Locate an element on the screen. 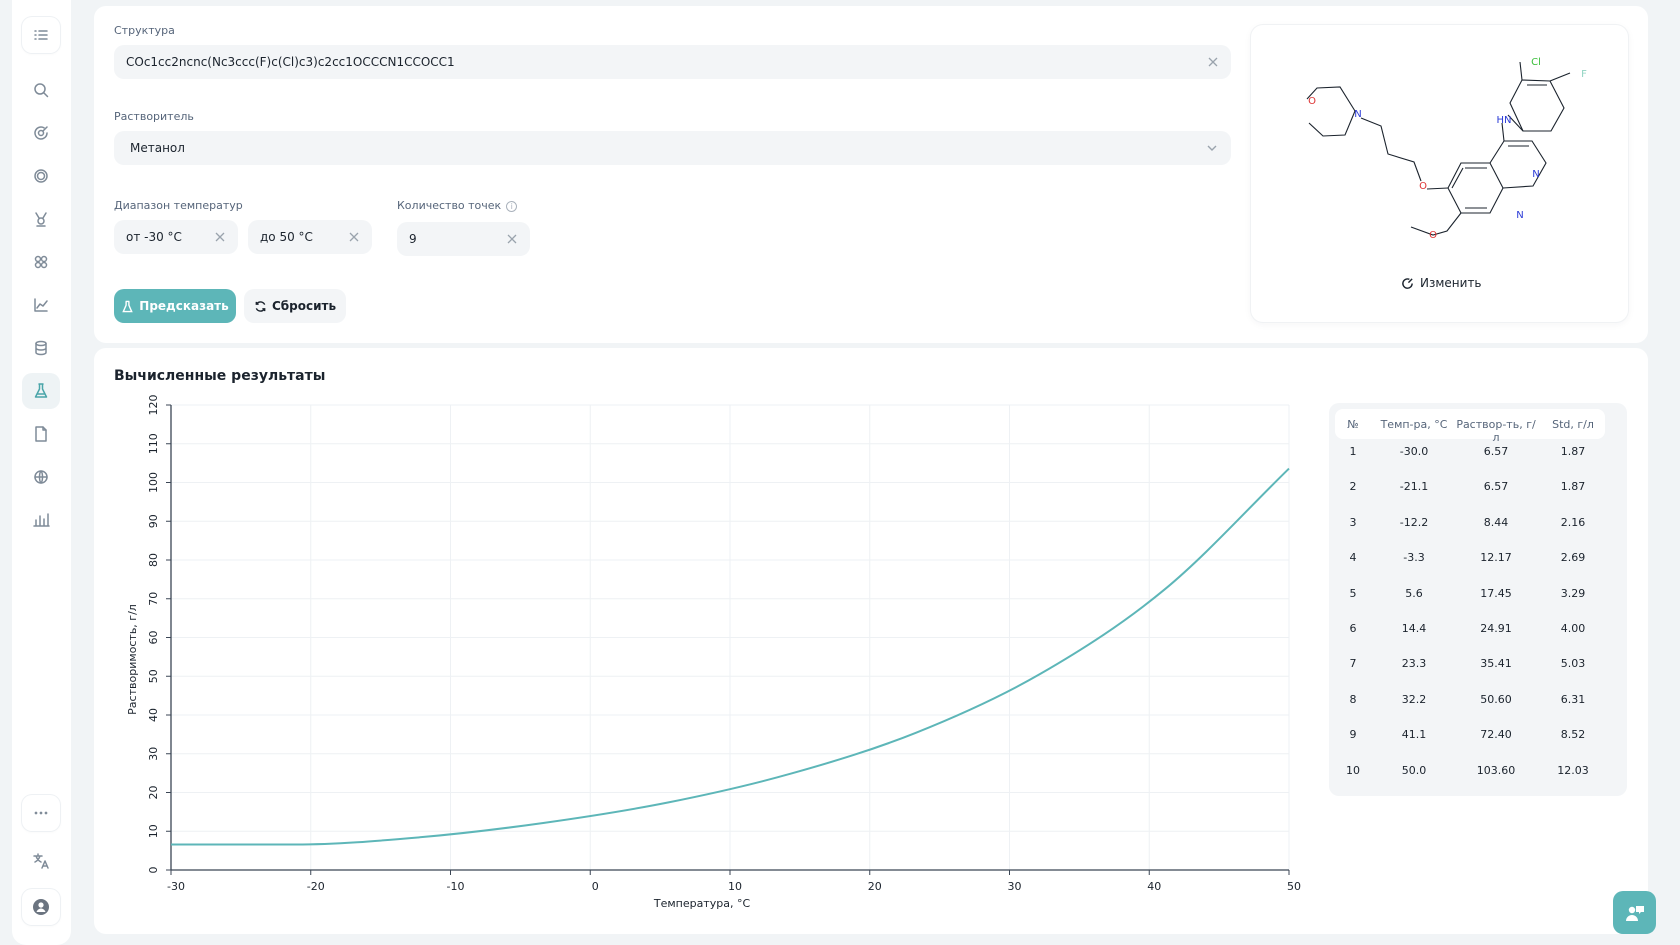  table-cell: -3.3 is located at coordinates (1414, 558).